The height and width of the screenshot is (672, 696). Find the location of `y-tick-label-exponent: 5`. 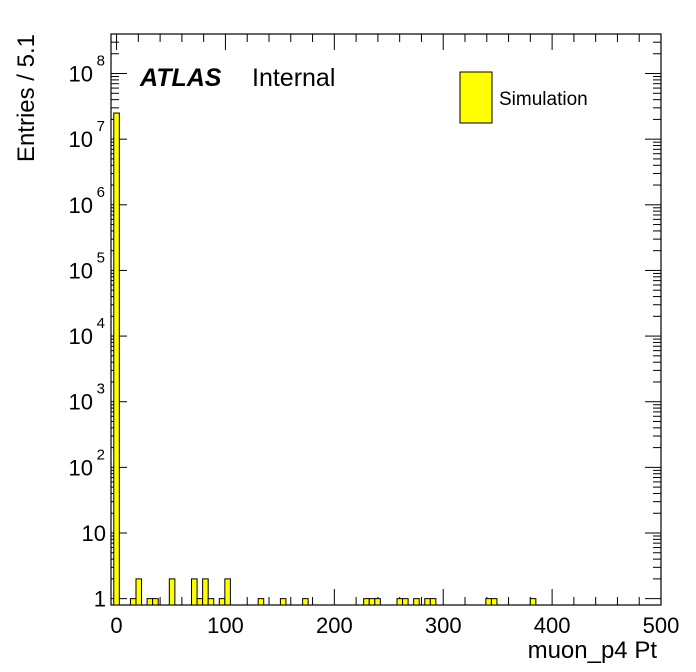

y-tick-label-exponent: 5 is located at coordinates (101, 257).